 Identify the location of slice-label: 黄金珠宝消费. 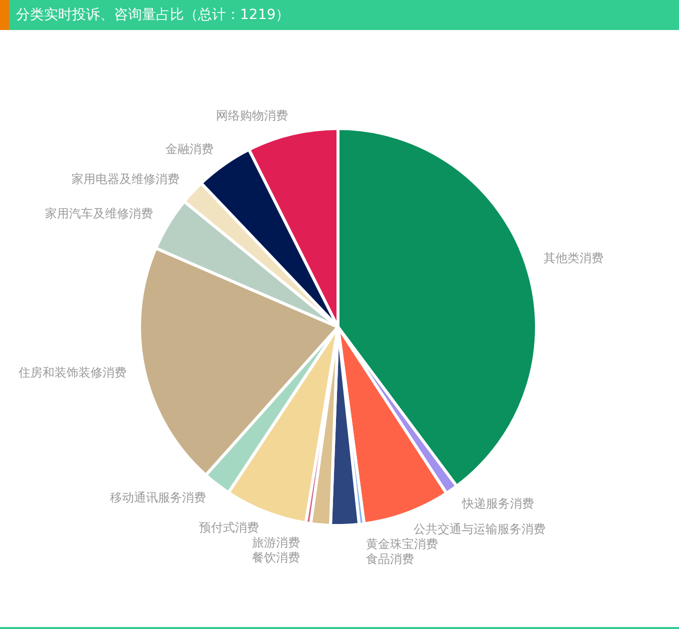
(402, 544).